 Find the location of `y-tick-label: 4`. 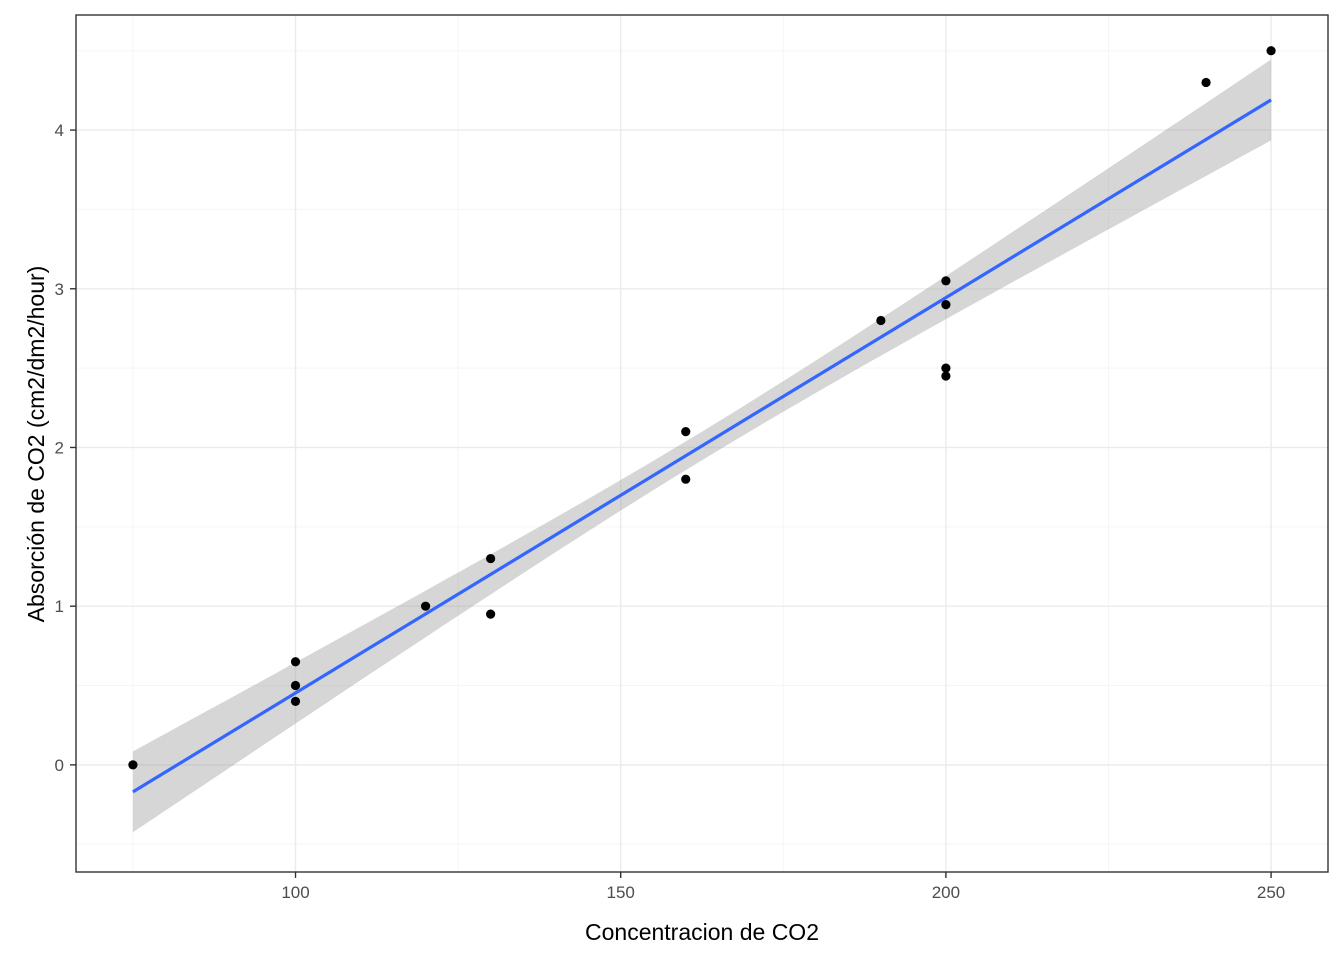

y-tick-label: 4 is located at coordinates (59, 130).